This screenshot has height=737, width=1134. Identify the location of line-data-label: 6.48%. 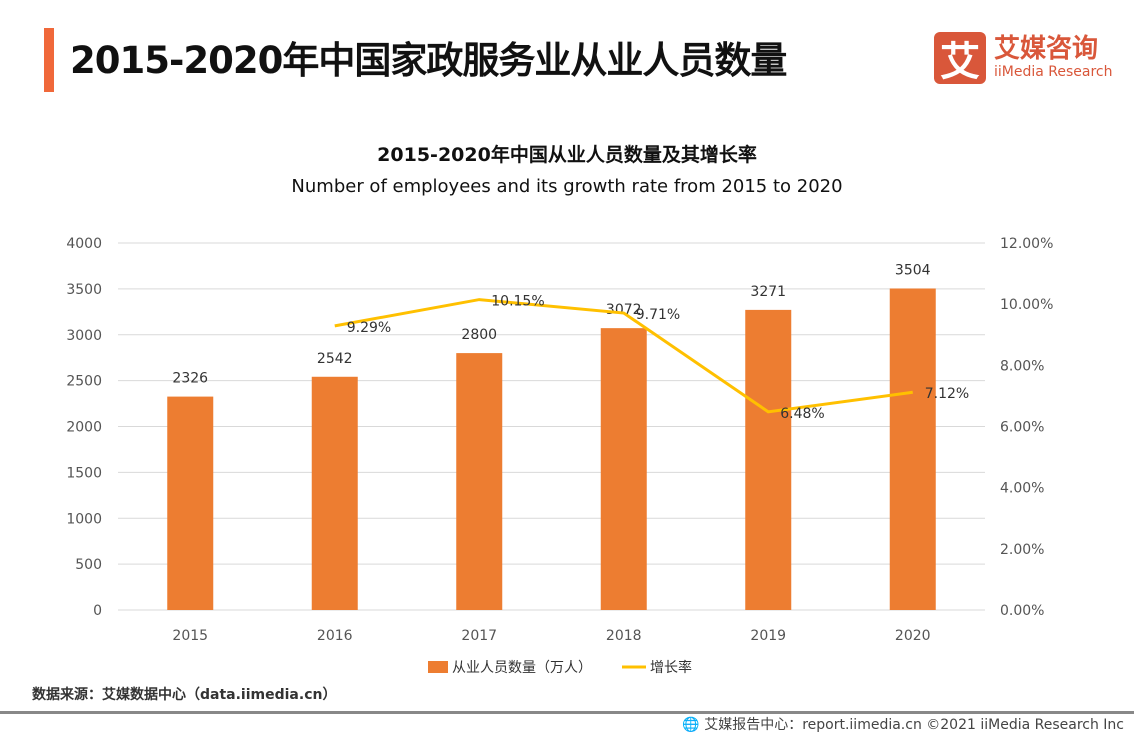
(802, 414).